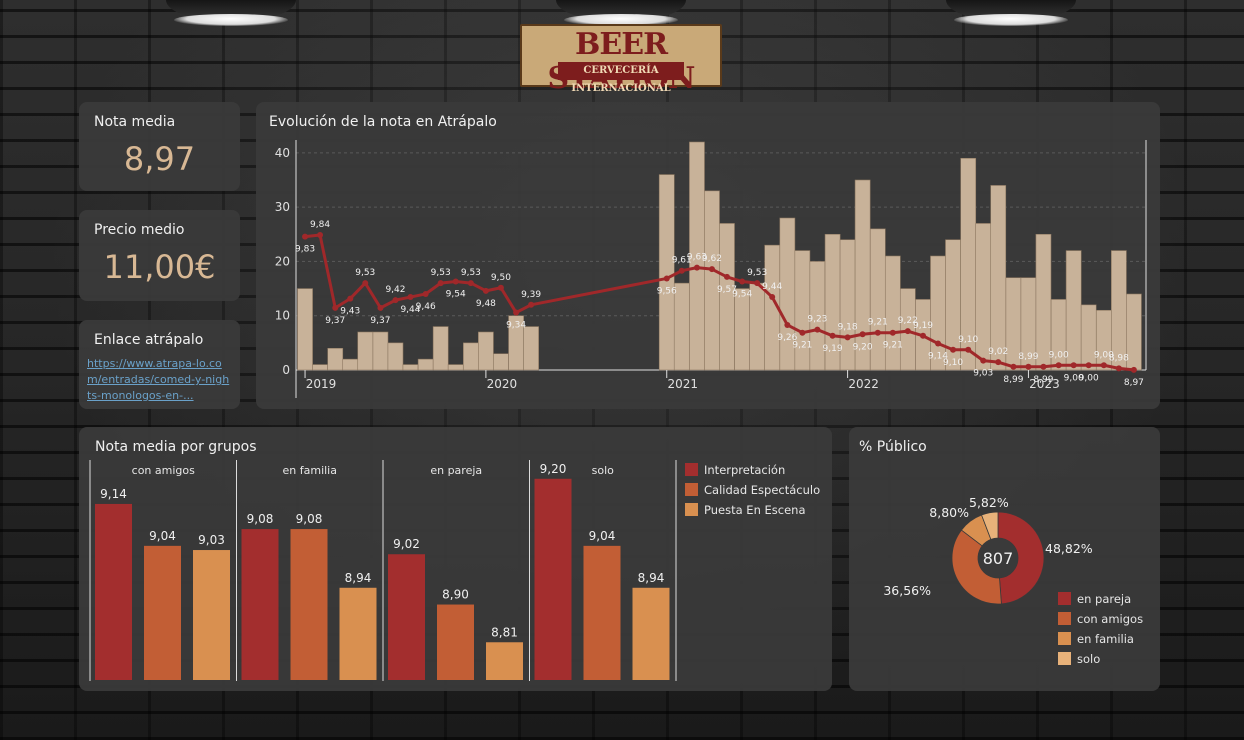 The width and height of the screenshot is (1244, 740). I want to click on nota-data-label: 9,39, so click(531, 295).